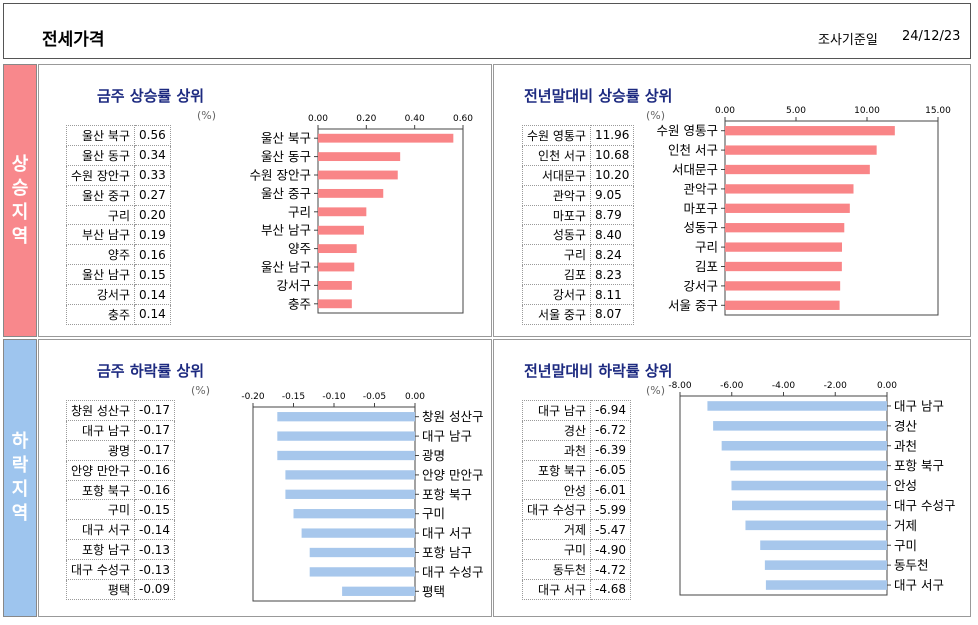  What do you see at coordinates (293, 285) in the screenshot?
I see `category-label: 강서구` at bounding box center [293, 285].